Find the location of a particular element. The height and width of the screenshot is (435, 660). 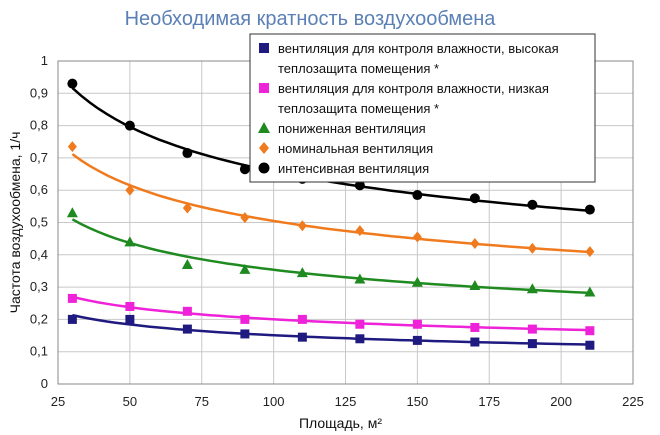

x-tick-label: 100 is located at coordinates (274, 401).